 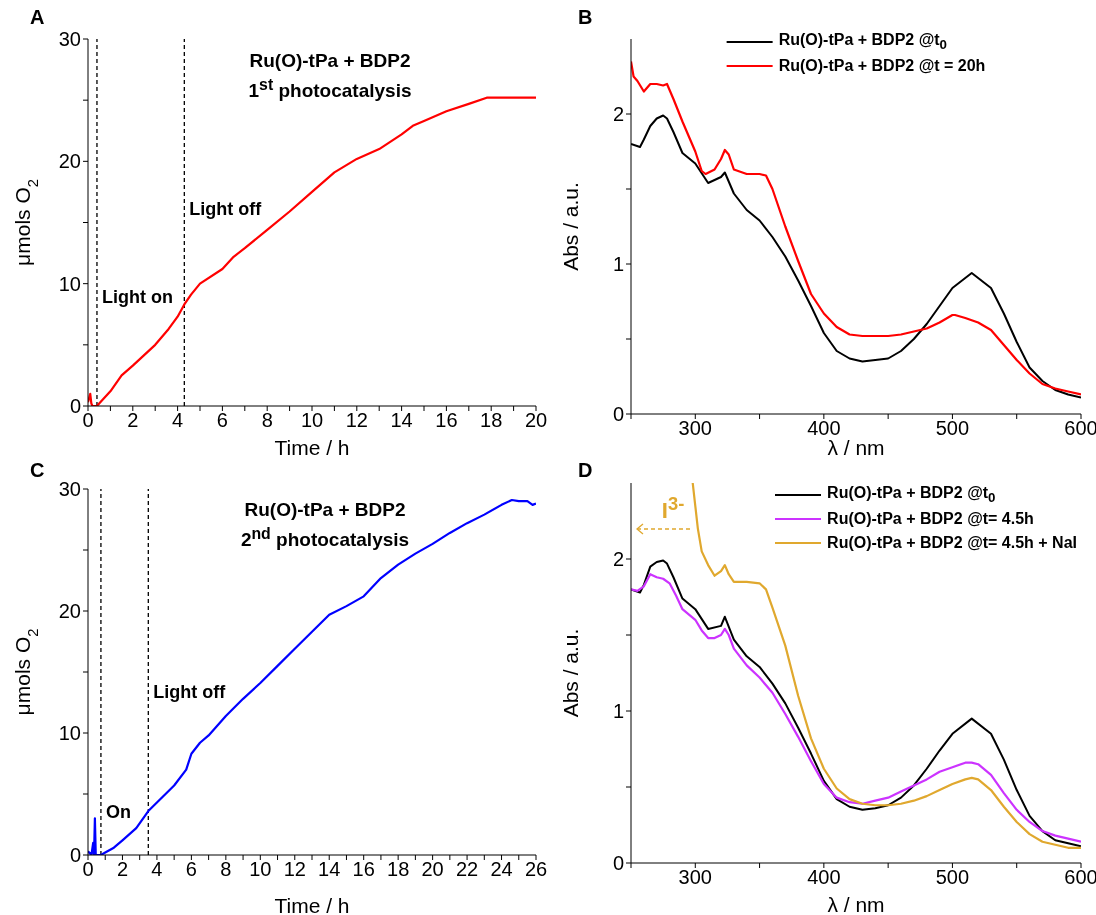 I want to click on x-tick-label: 400, so click(x=824, y=877).